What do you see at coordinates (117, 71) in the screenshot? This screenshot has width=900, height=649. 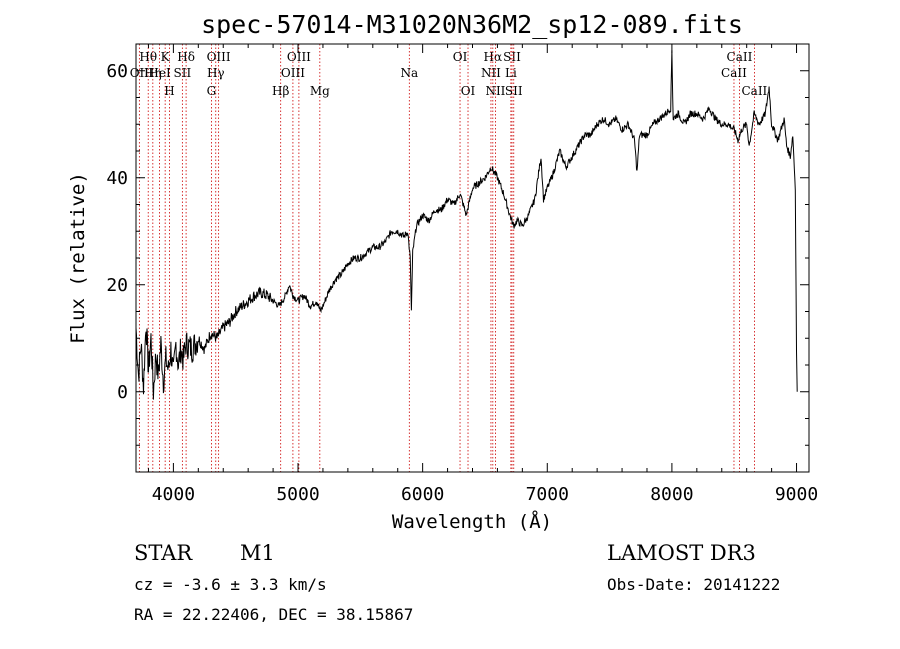 I see `y-tick-label: 60` at bounding box center [117, 71].